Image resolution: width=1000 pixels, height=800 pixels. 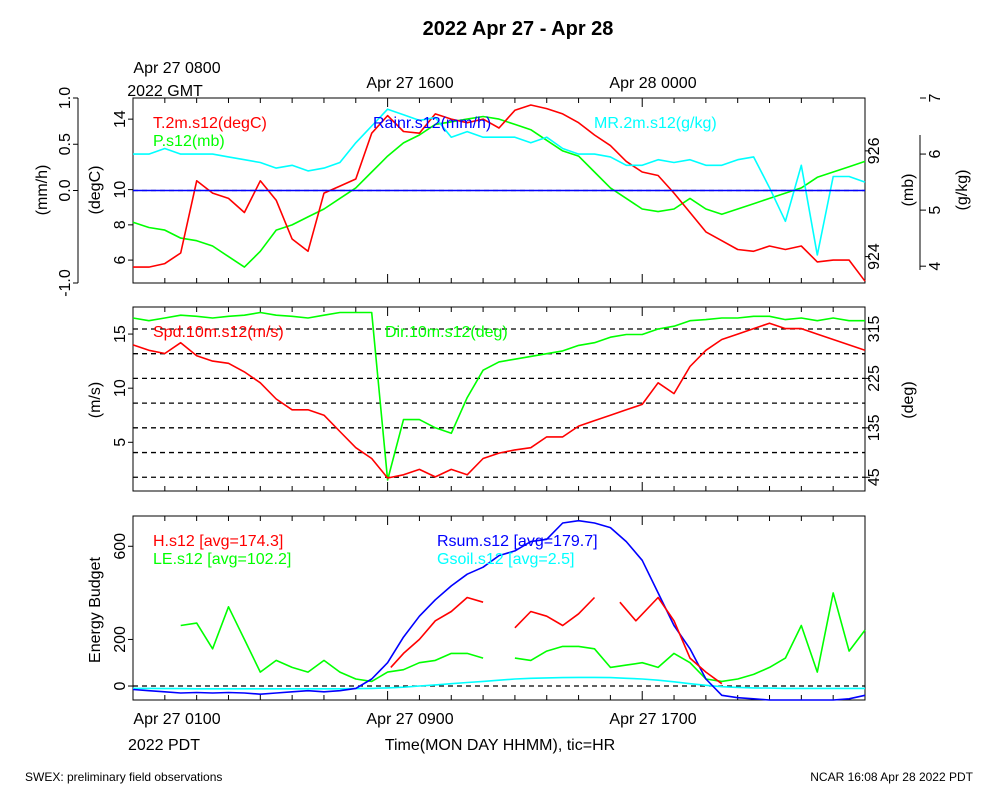 I want to click on y-axis-label: (mm/h), so click(x=42, y=190).